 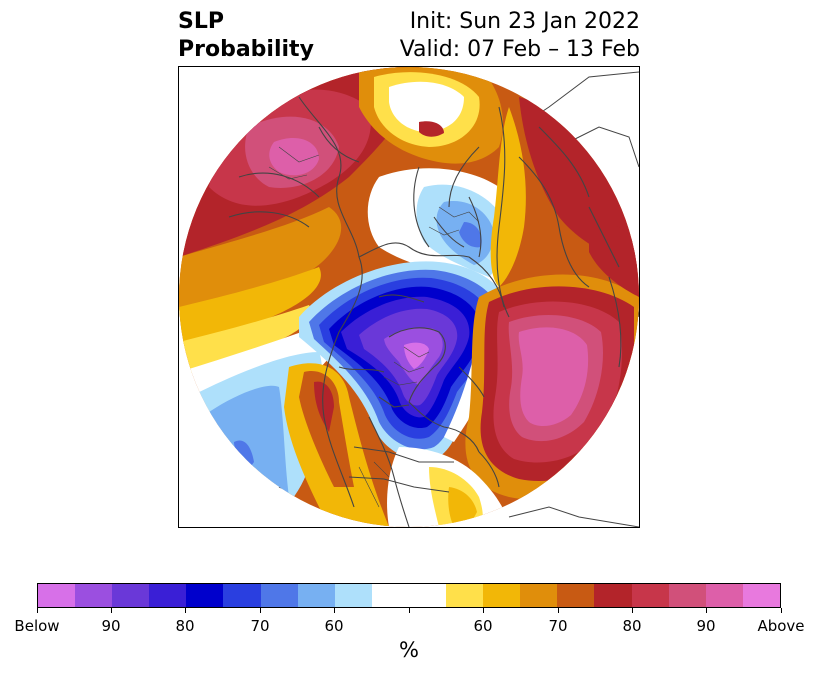 What do you see at coordinates (409, 610) in the screenshot?
I see `colorbar-center-tick-mark` at bounding box center [409, 610].